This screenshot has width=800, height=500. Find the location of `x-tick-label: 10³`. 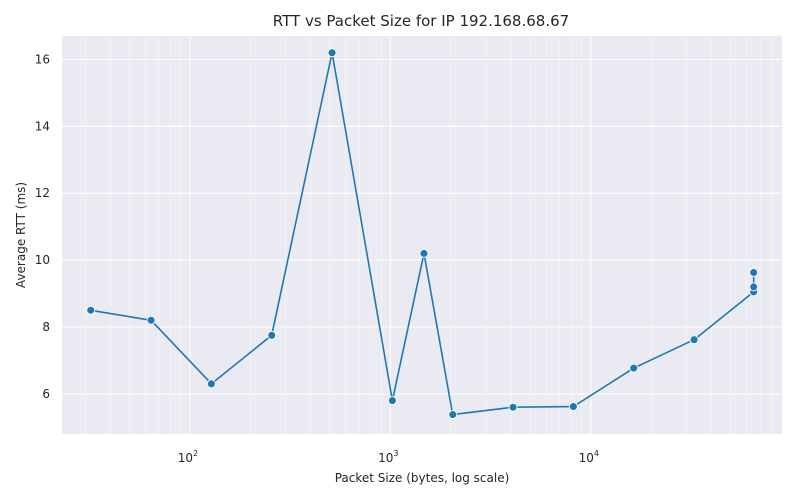

x-tick-label: 10³ is located at coordinates (388, 457).